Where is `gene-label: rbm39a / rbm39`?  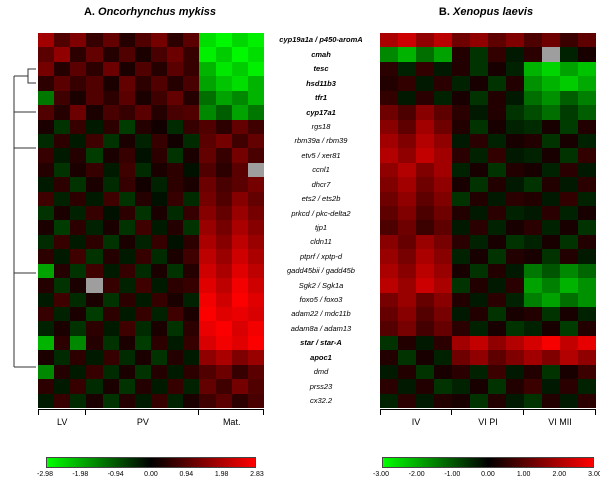 gene-label: rbm39a / rbm39 is located at coordinates (321, 141).